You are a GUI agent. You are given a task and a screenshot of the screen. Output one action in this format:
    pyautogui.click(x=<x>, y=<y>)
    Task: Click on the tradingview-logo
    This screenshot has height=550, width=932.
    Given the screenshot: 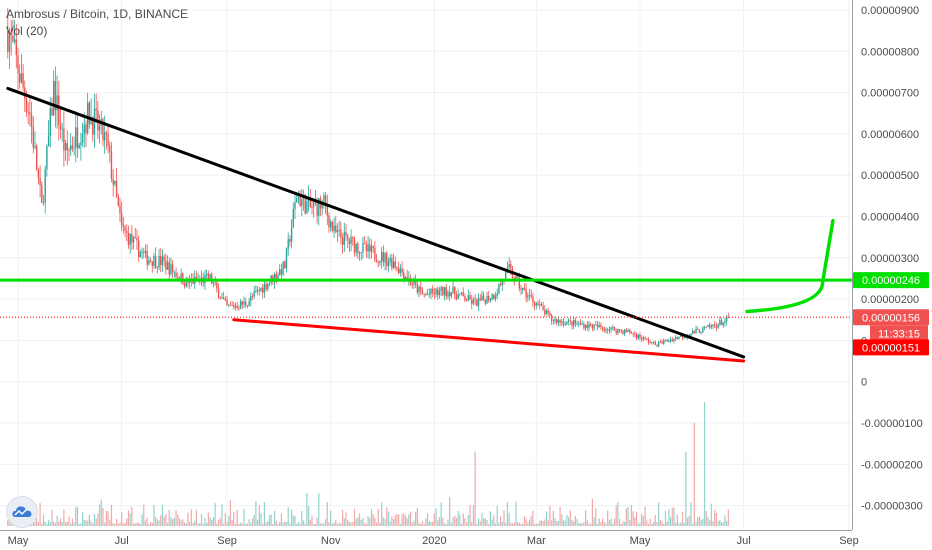 What is the action you would take?
    pyautogui.click(x=22, y=512)
    